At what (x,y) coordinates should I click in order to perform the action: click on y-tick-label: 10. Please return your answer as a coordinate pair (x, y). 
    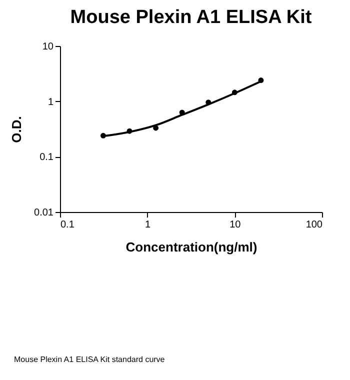
    Looking at the image, I should click on (48, 47).